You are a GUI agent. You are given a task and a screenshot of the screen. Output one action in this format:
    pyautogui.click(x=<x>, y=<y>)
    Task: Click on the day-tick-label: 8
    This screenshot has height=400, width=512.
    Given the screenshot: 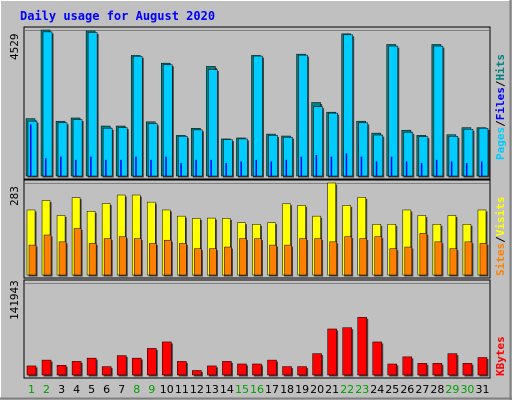 What is the action you would take?
    pyautogui.click(x=136, y=389)
    